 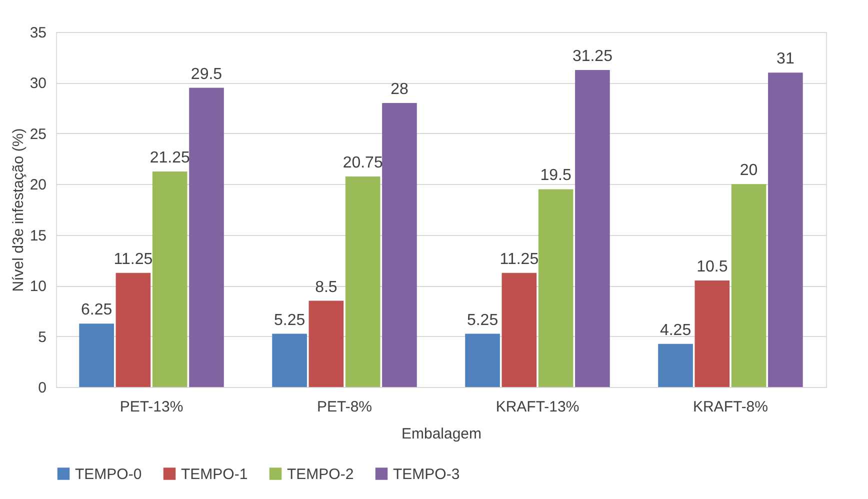 I want to click on y-tick-label: 20, so click(x=38, y=185).